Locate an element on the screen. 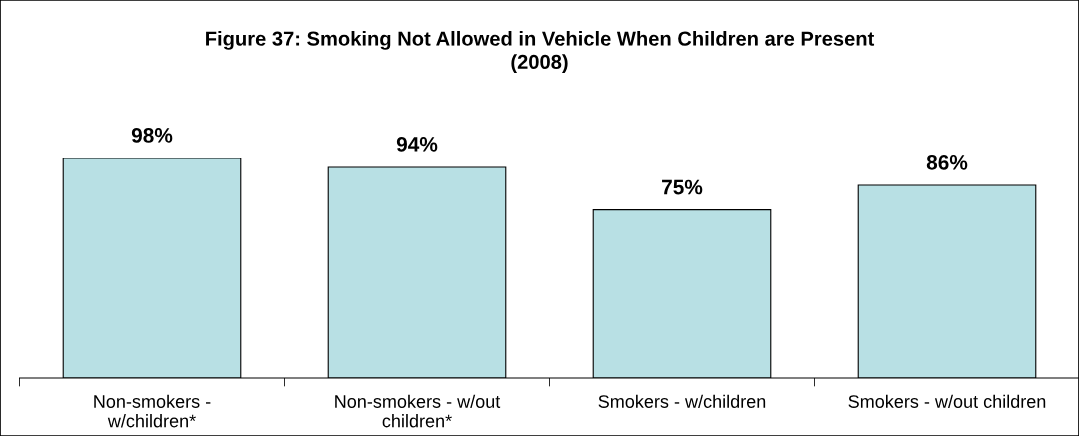 The width and height of the screenshot is (1079, 436). x-tick-label: Smokers - w/out children is located at coordinates (947, 401).